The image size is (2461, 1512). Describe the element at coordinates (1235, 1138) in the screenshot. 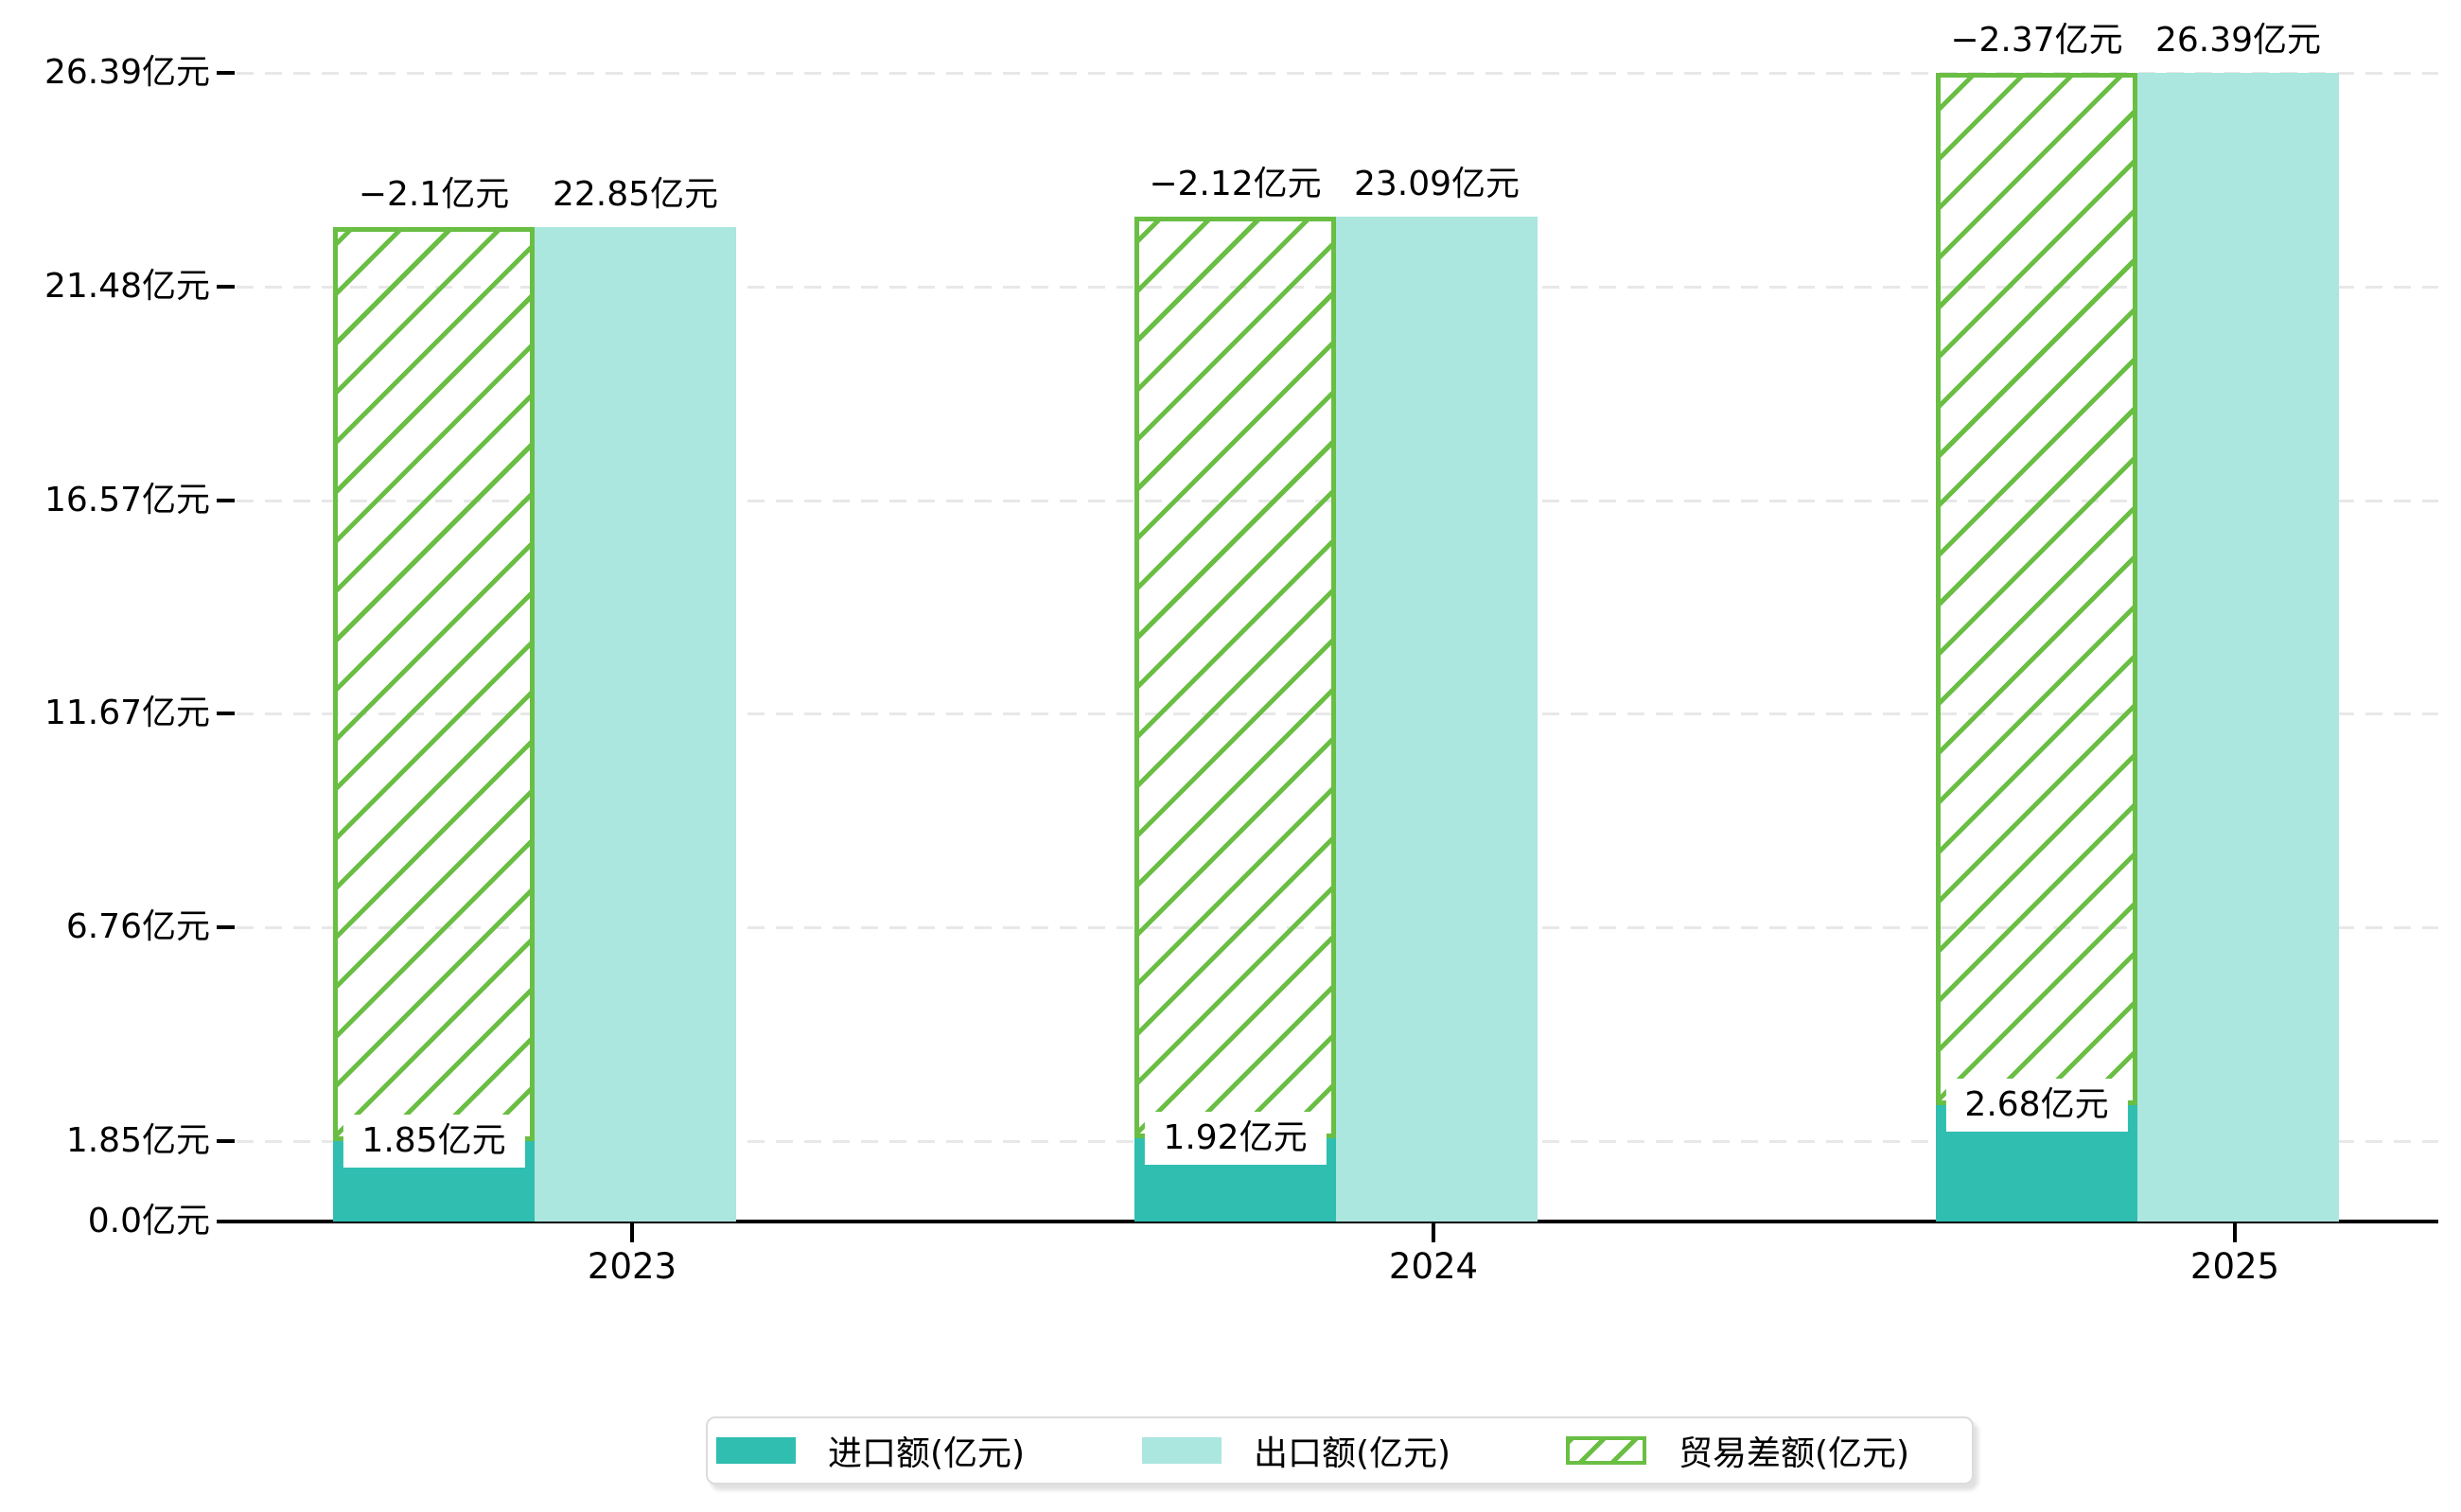

I see `data-label-import-2024: 1.92亿元` at that location.